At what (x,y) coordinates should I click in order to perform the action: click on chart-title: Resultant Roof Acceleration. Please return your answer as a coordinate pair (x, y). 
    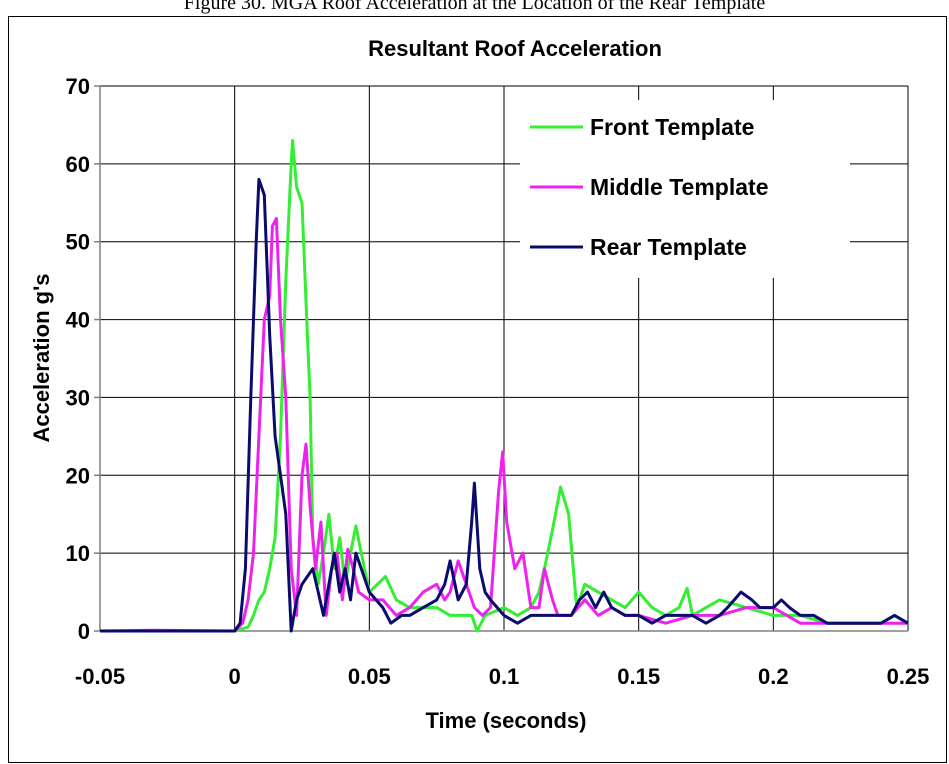
    Looking at the image, I should click on (515, 48).